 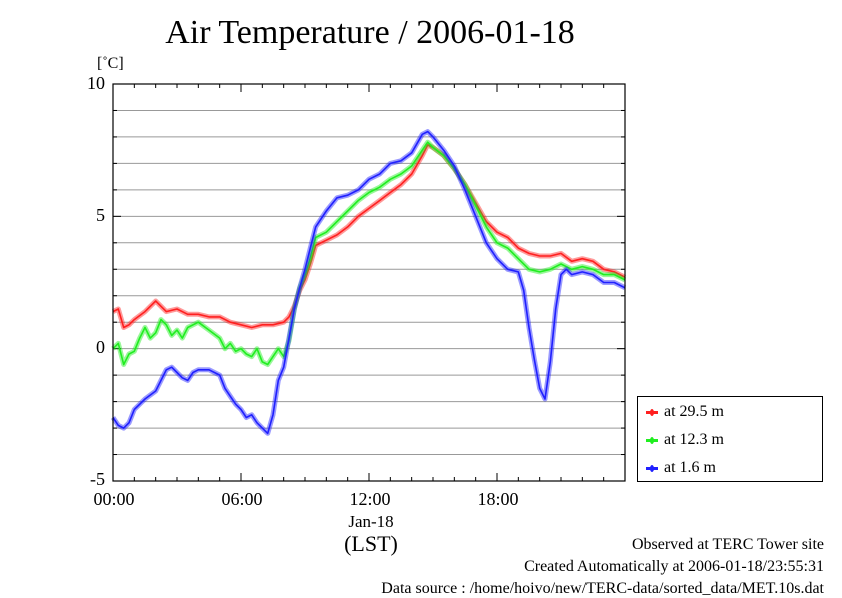 I want to click on legend-item: at 29.5 m, so click(x=685, y=412).